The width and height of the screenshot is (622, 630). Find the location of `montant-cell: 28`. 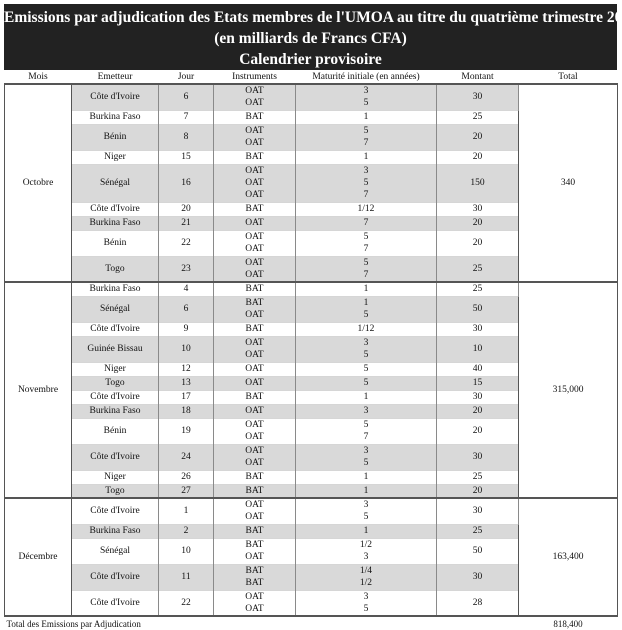

montant-cell: 28 is located at coordinates (477, 602).